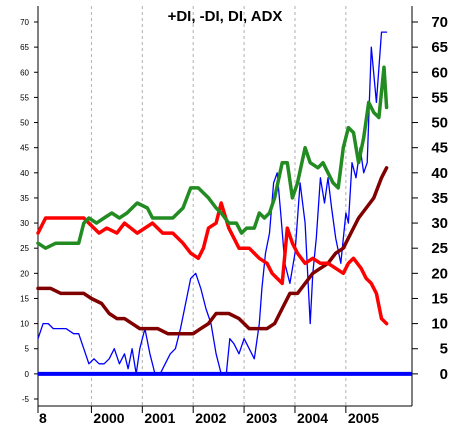 Image resolution: width=453 pixels, height=427 pixels. What do you see at coordinates (108, 418) in the screenshot?
I see `x-tick-label-2000: 2000` at bounding box center [108, 418].